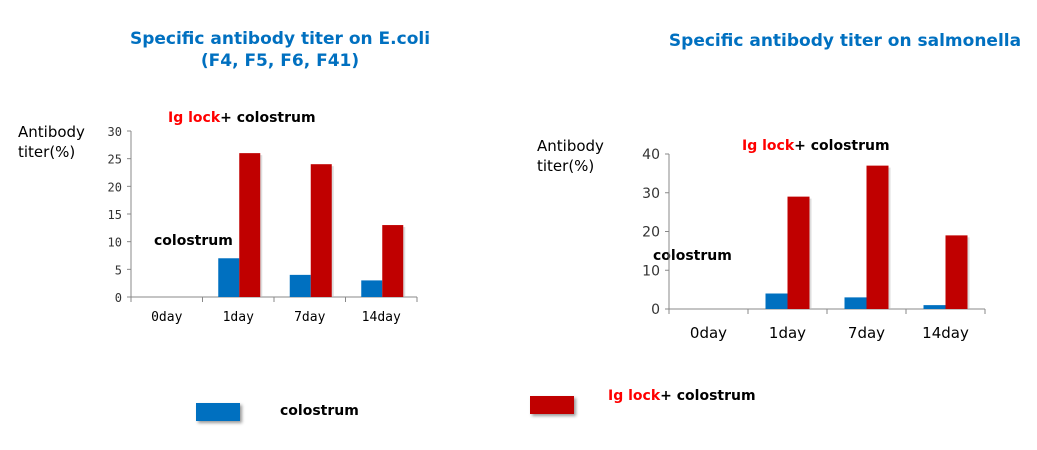 The width and height of the screenshot is (1037, 450). Describe the element at coordinates (115, 187) in the screenshot. I see `chart1-y-tick-label: 20` at that location.